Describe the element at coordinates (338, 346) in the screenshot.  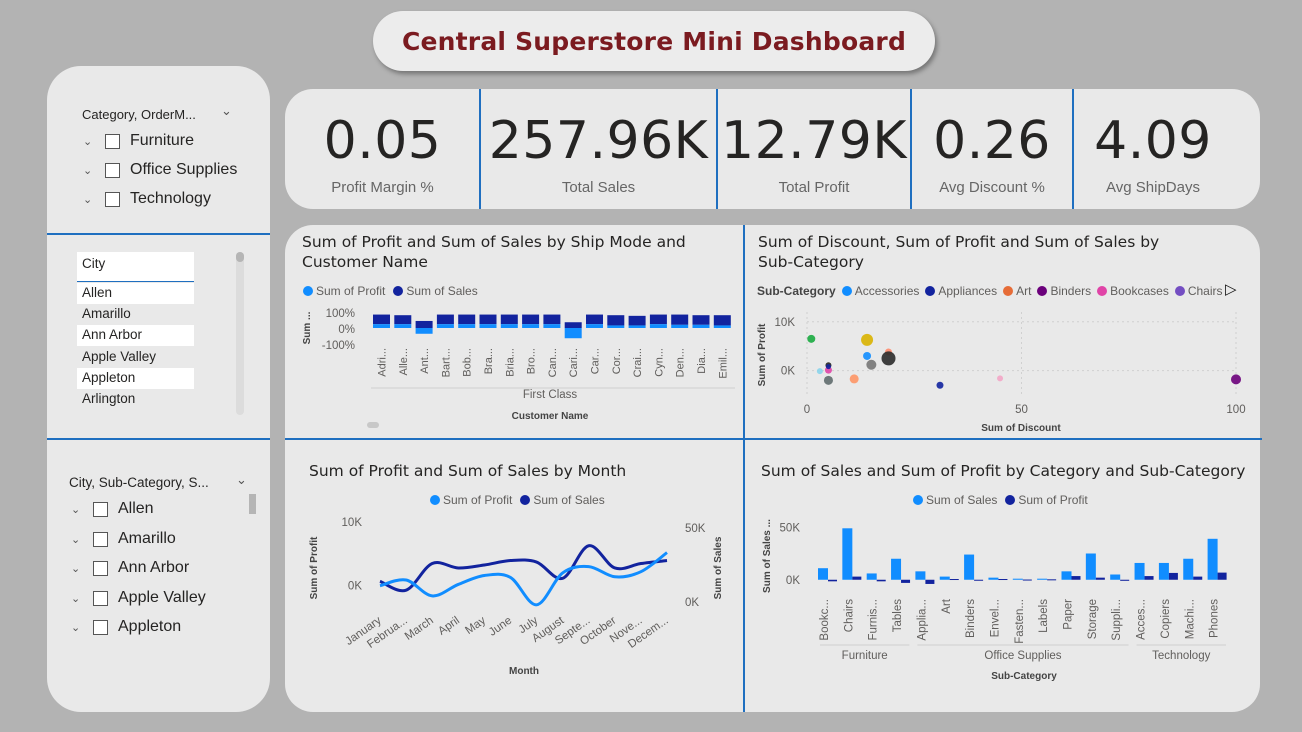
I see `y-tick-label: -100%` at that location.